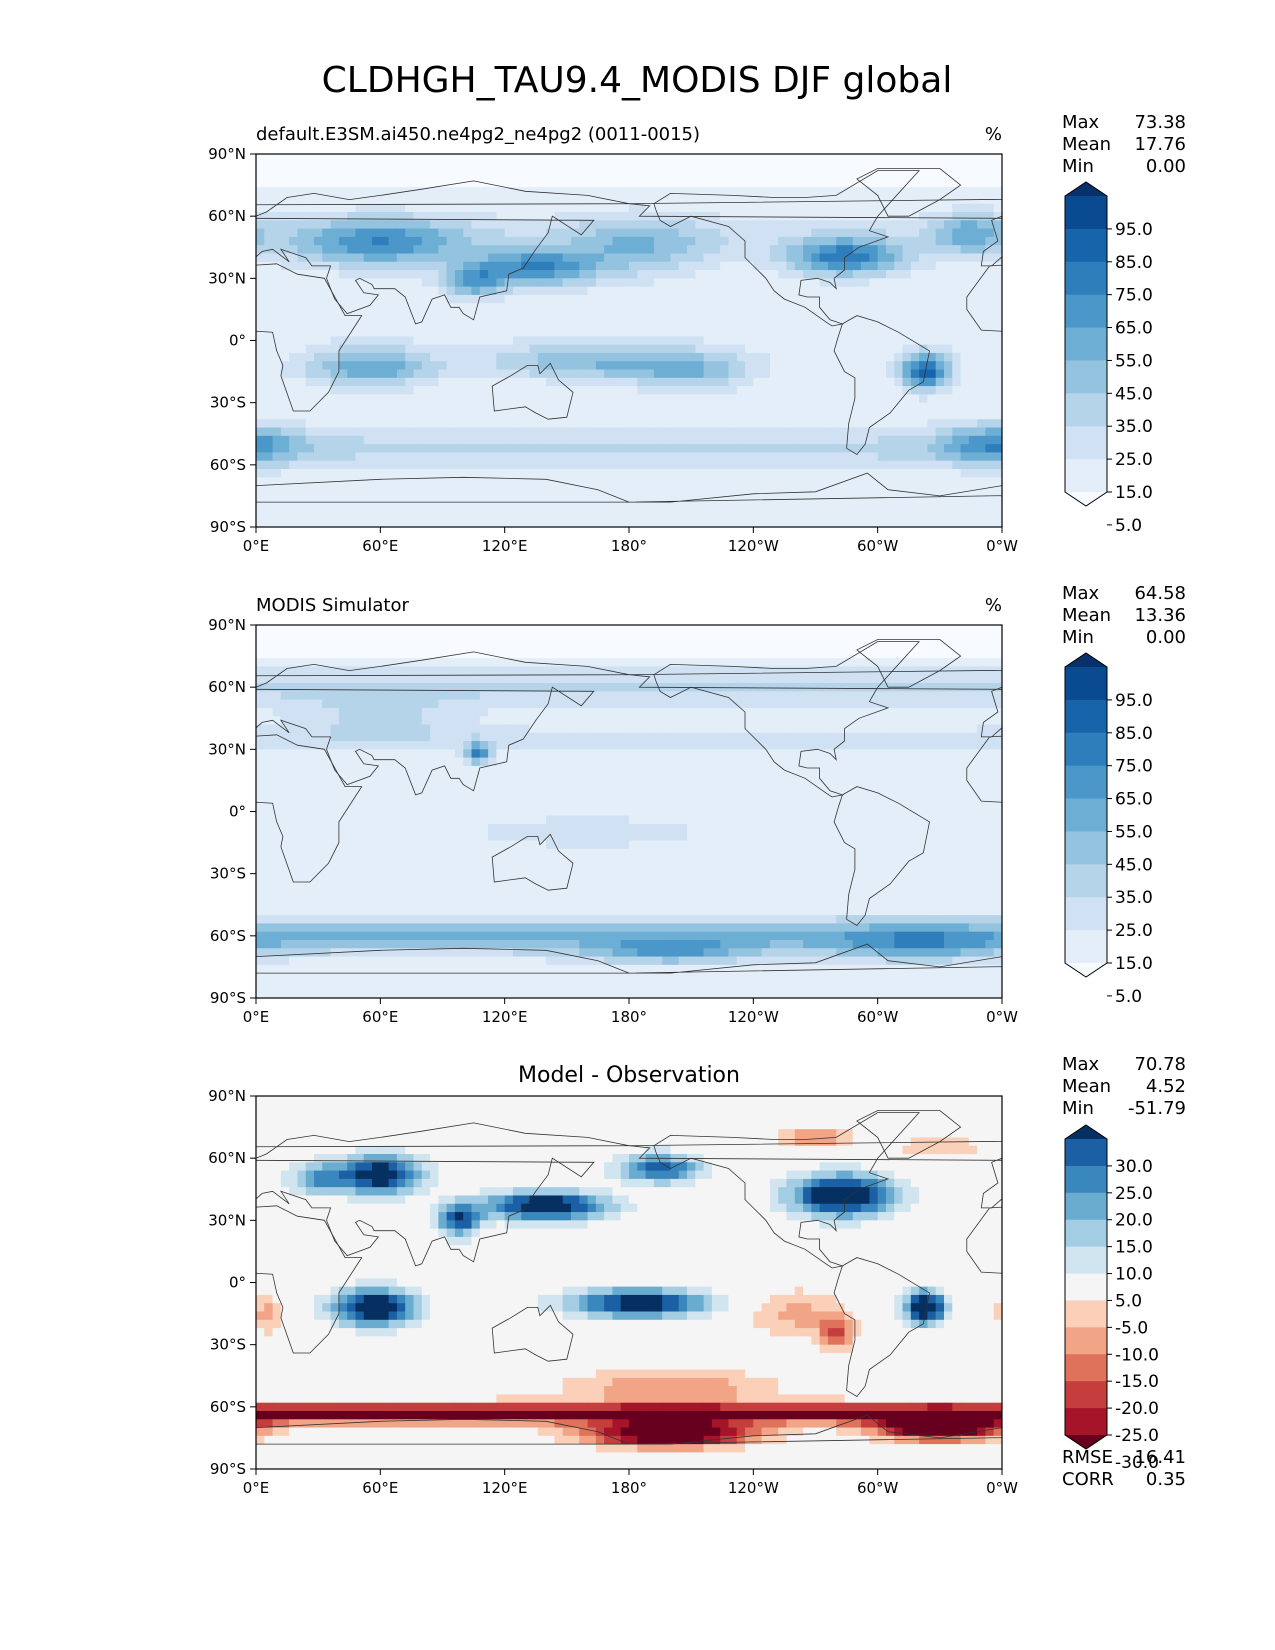  Describe the element at coordinates (380, 546) in the screenshot. I see `x-tick-label: 60°E` at that location.